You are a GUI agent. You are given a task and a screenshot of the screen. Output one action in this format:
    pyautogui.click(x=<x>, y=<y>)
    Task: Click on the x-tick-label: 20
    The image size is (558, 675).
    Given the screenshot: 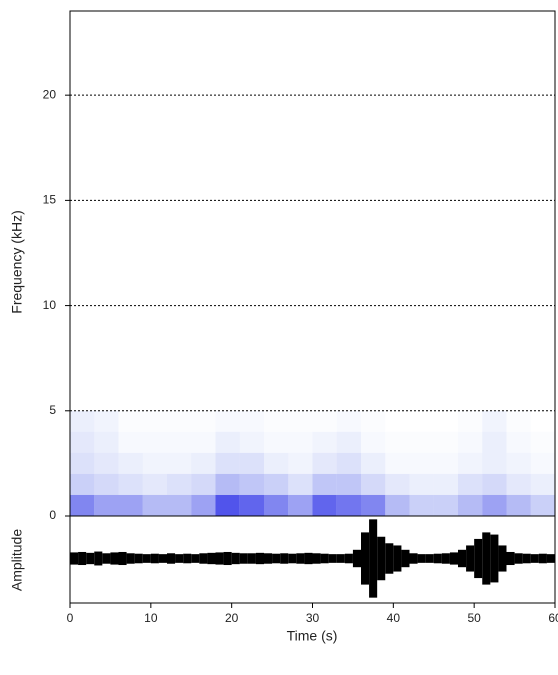 What is the action you would take?
    pyautogui.click(x=232, y=618)
    